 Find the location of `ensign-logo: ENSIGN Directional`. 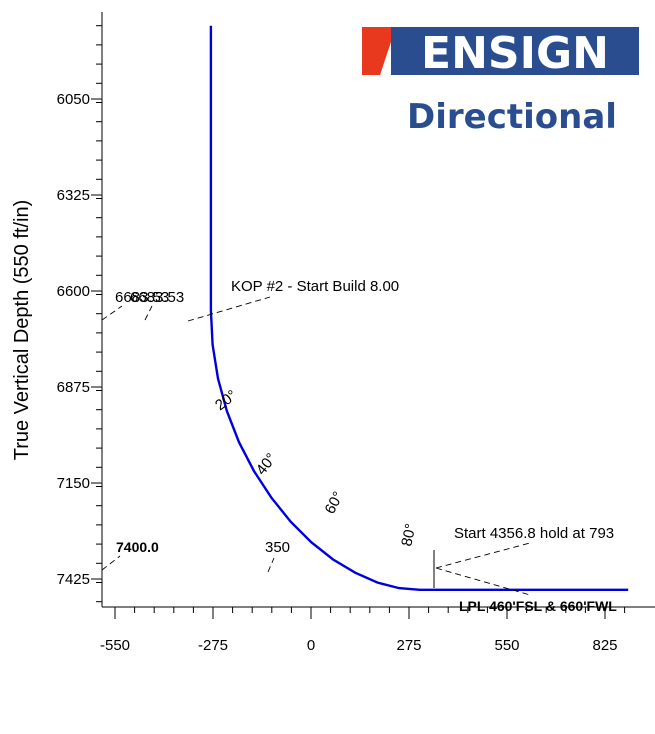

ensign-logo: ENSIGN Directional is located at coordinates (500, 82).